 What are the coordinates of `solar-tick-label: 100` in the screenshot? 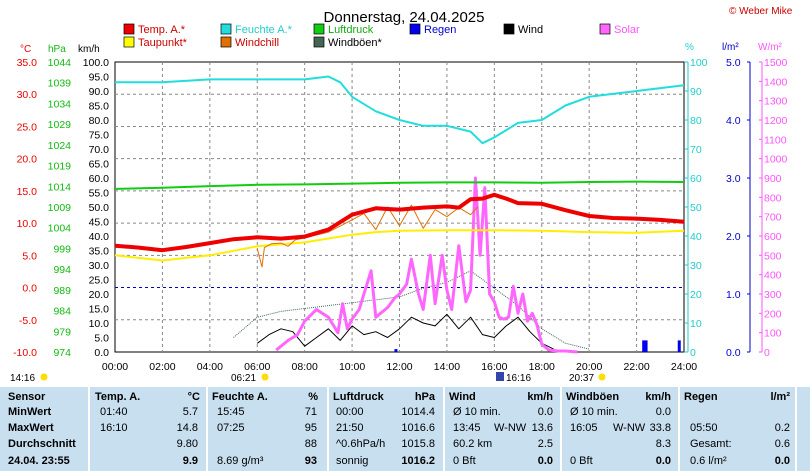 It's located at (773, 334).